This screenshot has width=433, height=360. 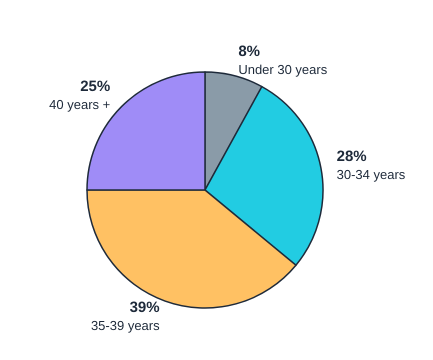 I want to click on slice-label: 40 years +, so click(x=79, y=104).